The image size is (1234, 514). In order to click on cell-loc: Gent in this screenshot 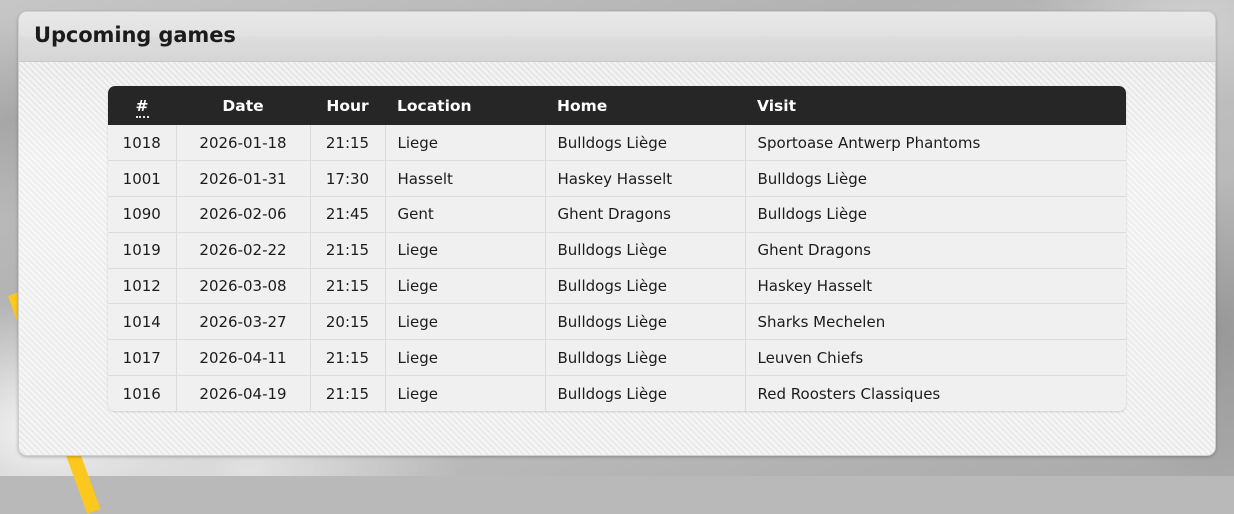, I will do `click(465, 214)`.